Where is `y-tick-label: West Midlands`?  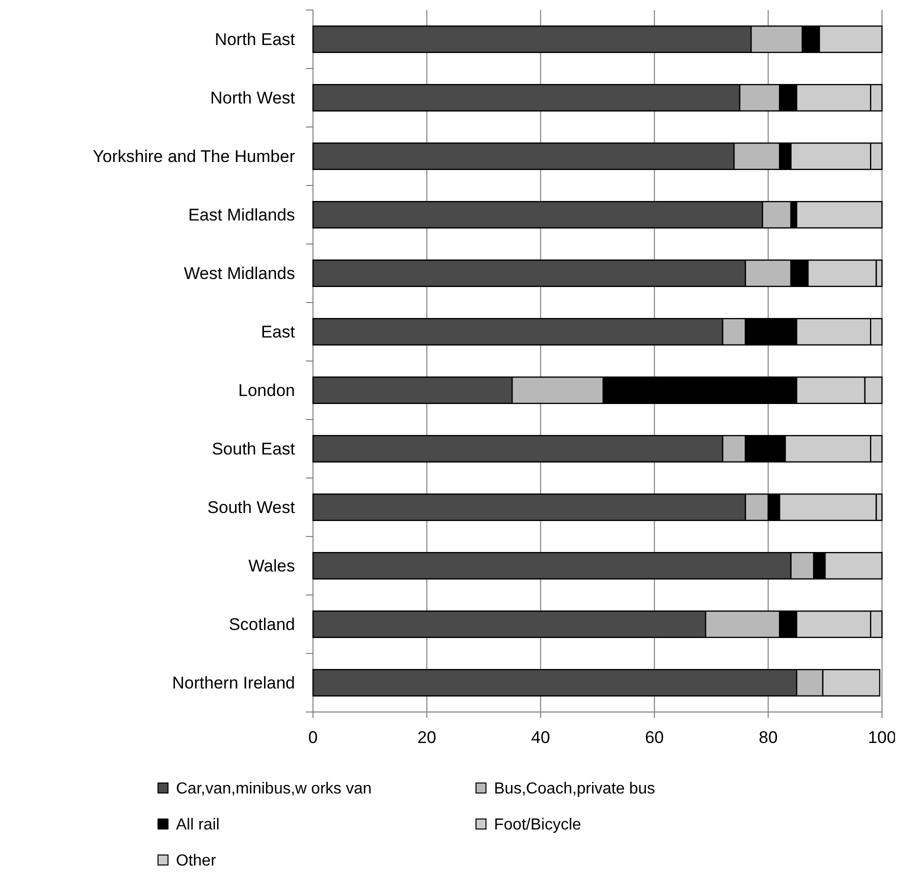
y-tick-label: West Midlands is located at coordinates (239, 274).